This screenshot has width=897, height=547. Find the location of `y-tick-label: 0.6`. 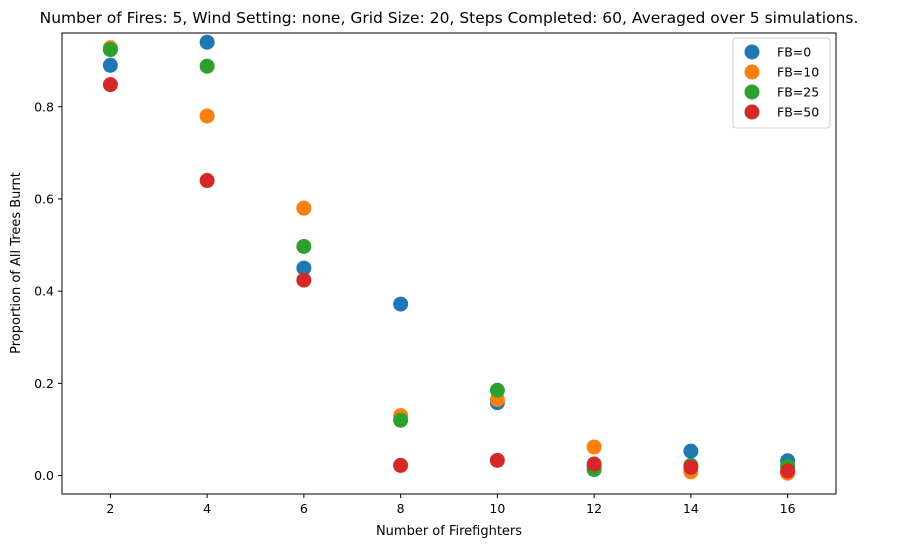

y-tick-label: 0.6 is located at coordinates (44, 198).